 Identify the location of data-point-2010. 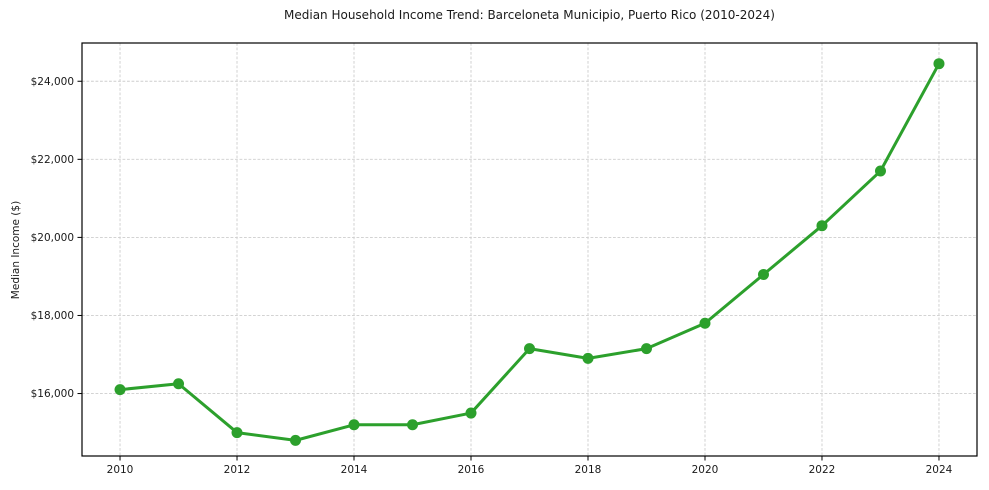
(120, 390).